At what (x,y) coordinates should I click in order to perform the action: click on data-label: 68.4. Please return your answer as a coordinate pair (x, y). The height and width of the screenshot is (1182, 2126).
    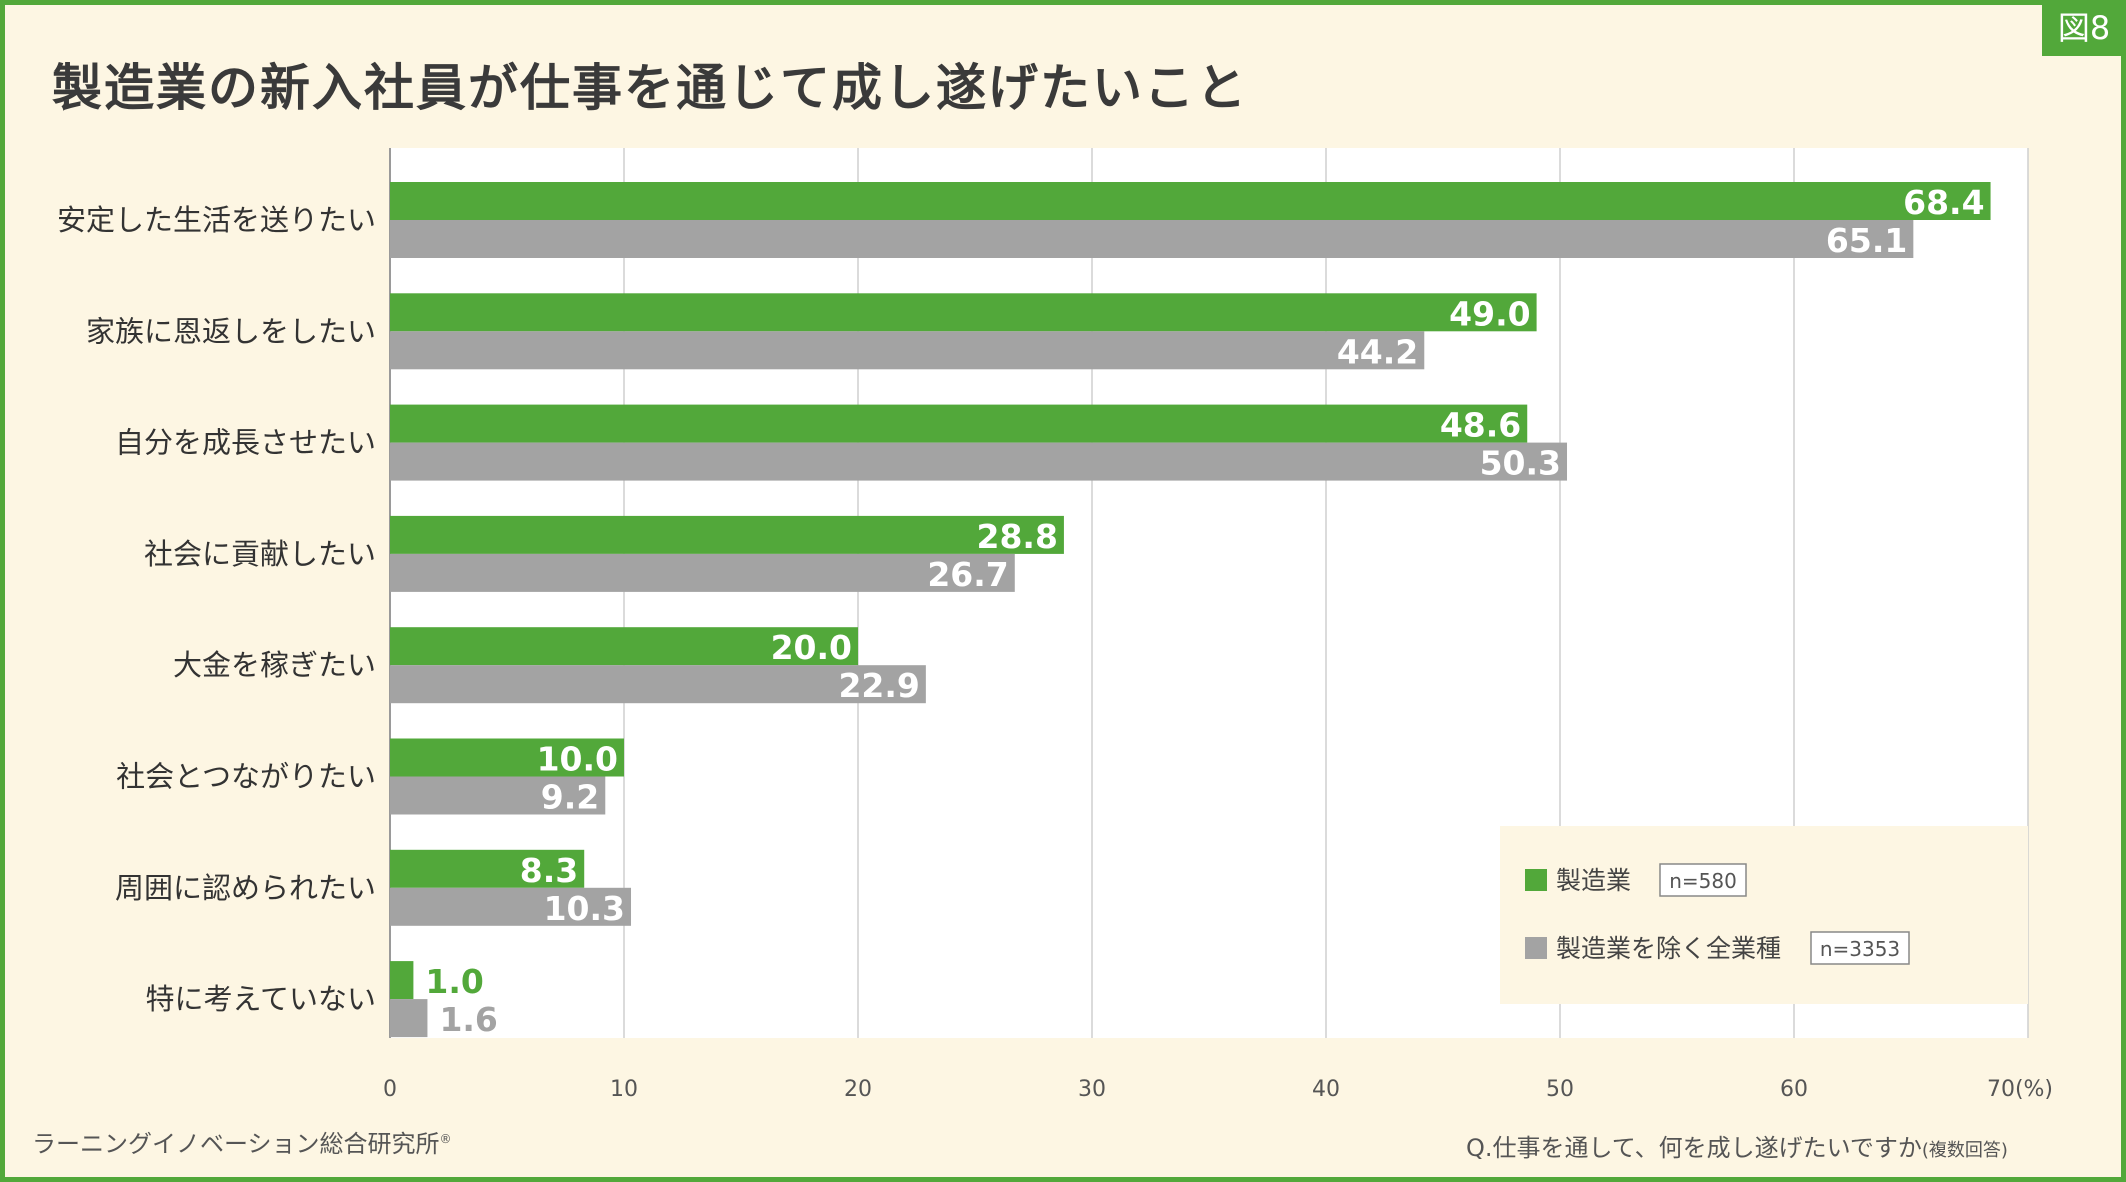
    Looking at the image, I should click on (1943, 202).